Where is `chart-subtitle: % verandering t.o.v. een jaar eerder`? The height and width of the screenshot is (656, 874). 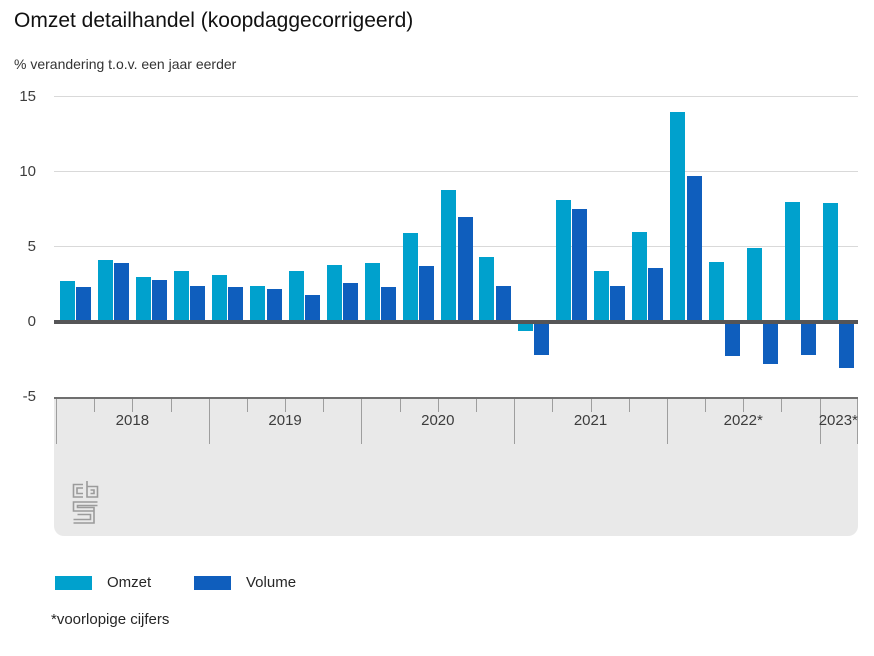
chart-subtitle: % verandering t.o.v. een jaar eerder is located at coordinates (125, 64).